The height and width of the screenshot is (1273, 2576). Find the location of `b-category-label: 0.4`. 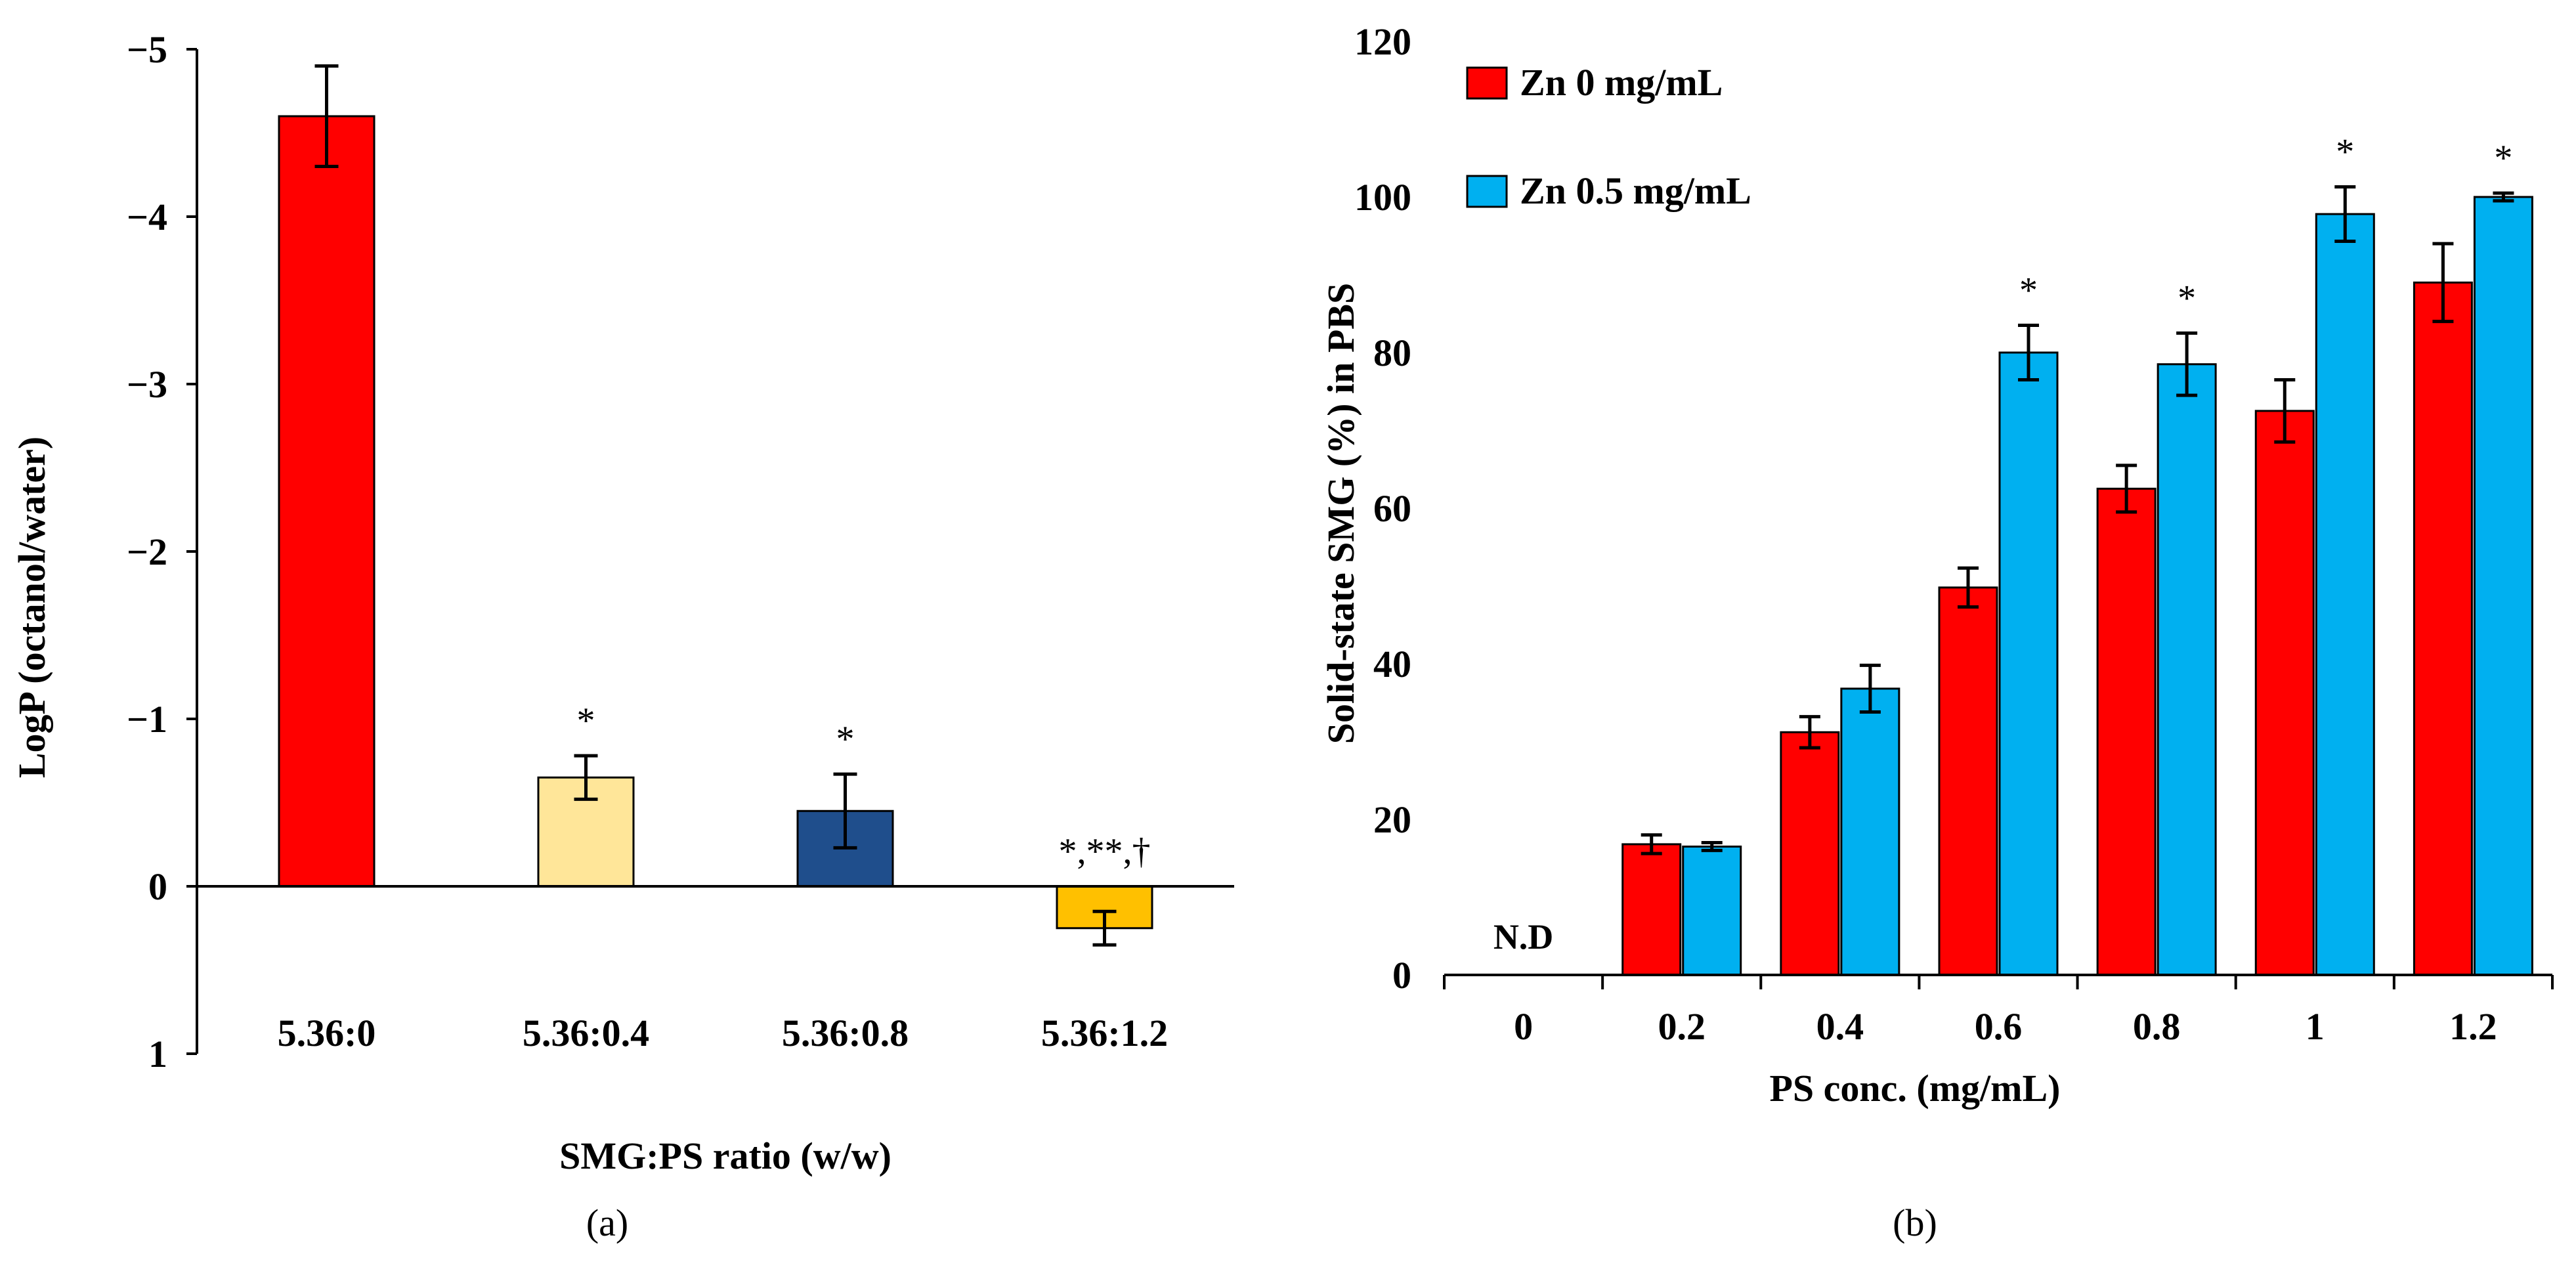

b-category-label: 0.4 is located at coordinates (1840, 1026).